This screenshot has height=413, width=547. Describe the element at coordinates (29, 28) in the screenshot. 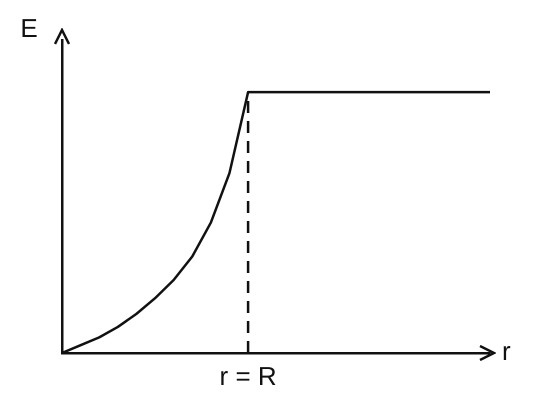

I see `y-axis-title: E` at that location.